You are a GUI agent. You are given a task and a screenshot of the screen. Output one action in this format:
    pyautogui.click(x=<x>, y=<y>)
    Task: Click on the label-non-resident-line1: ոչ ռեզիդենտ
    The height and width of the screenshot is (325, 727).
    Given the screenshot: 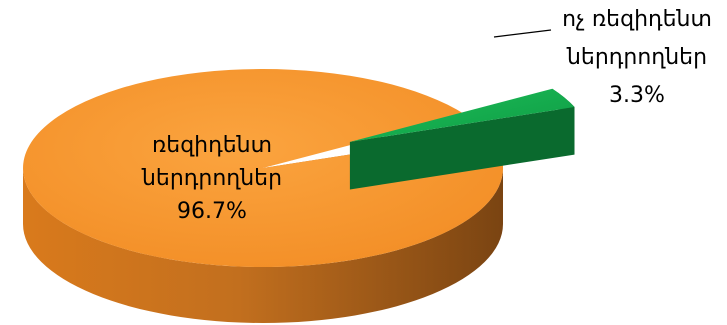 What is the action you would take?
    pyautogui.click(x=637, y=19)
    